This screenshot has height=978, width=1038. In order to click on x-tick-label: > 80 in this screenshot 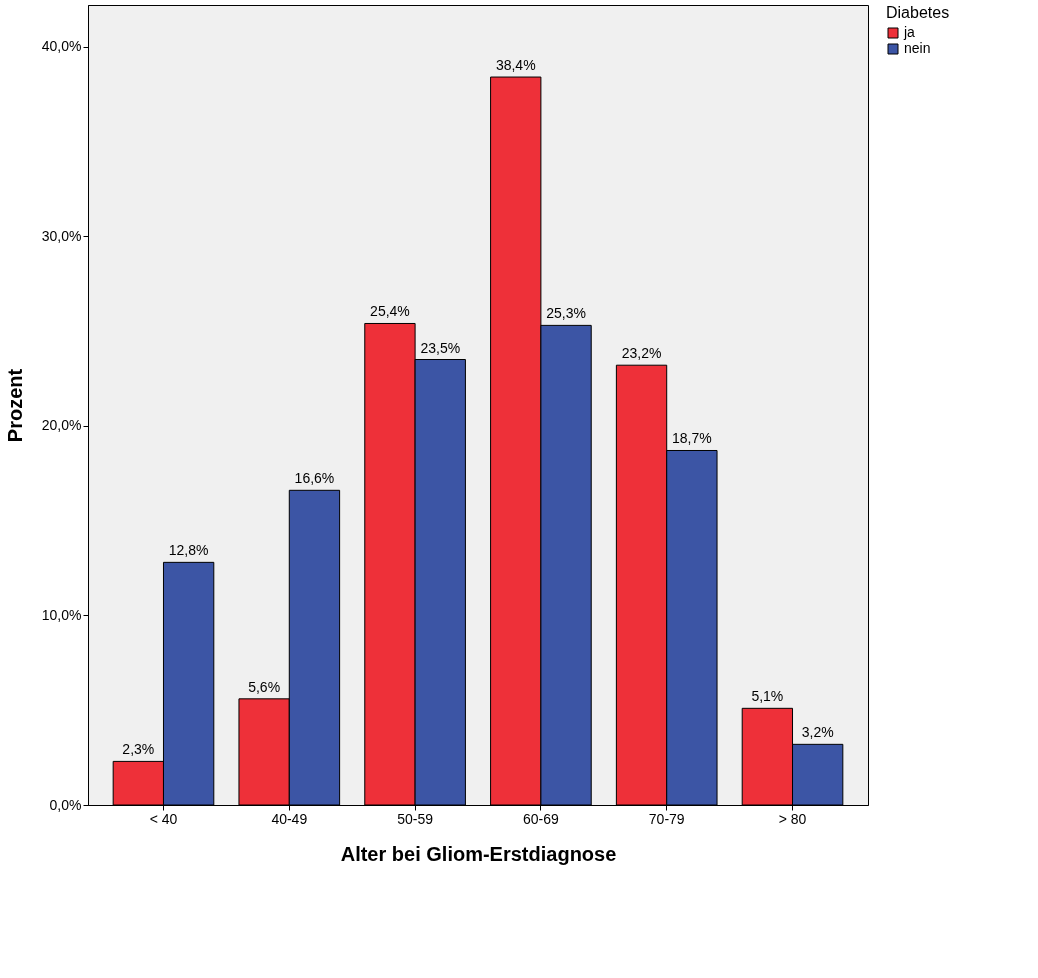, I will do `click(792, 818)`.